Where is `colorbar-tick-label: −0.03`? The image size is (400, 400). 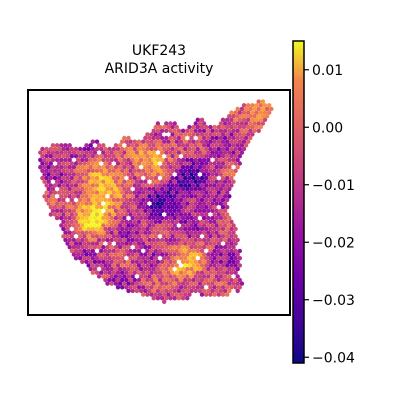 colorbar-tick-label: −0.03 is located at coordinates (333, 301).